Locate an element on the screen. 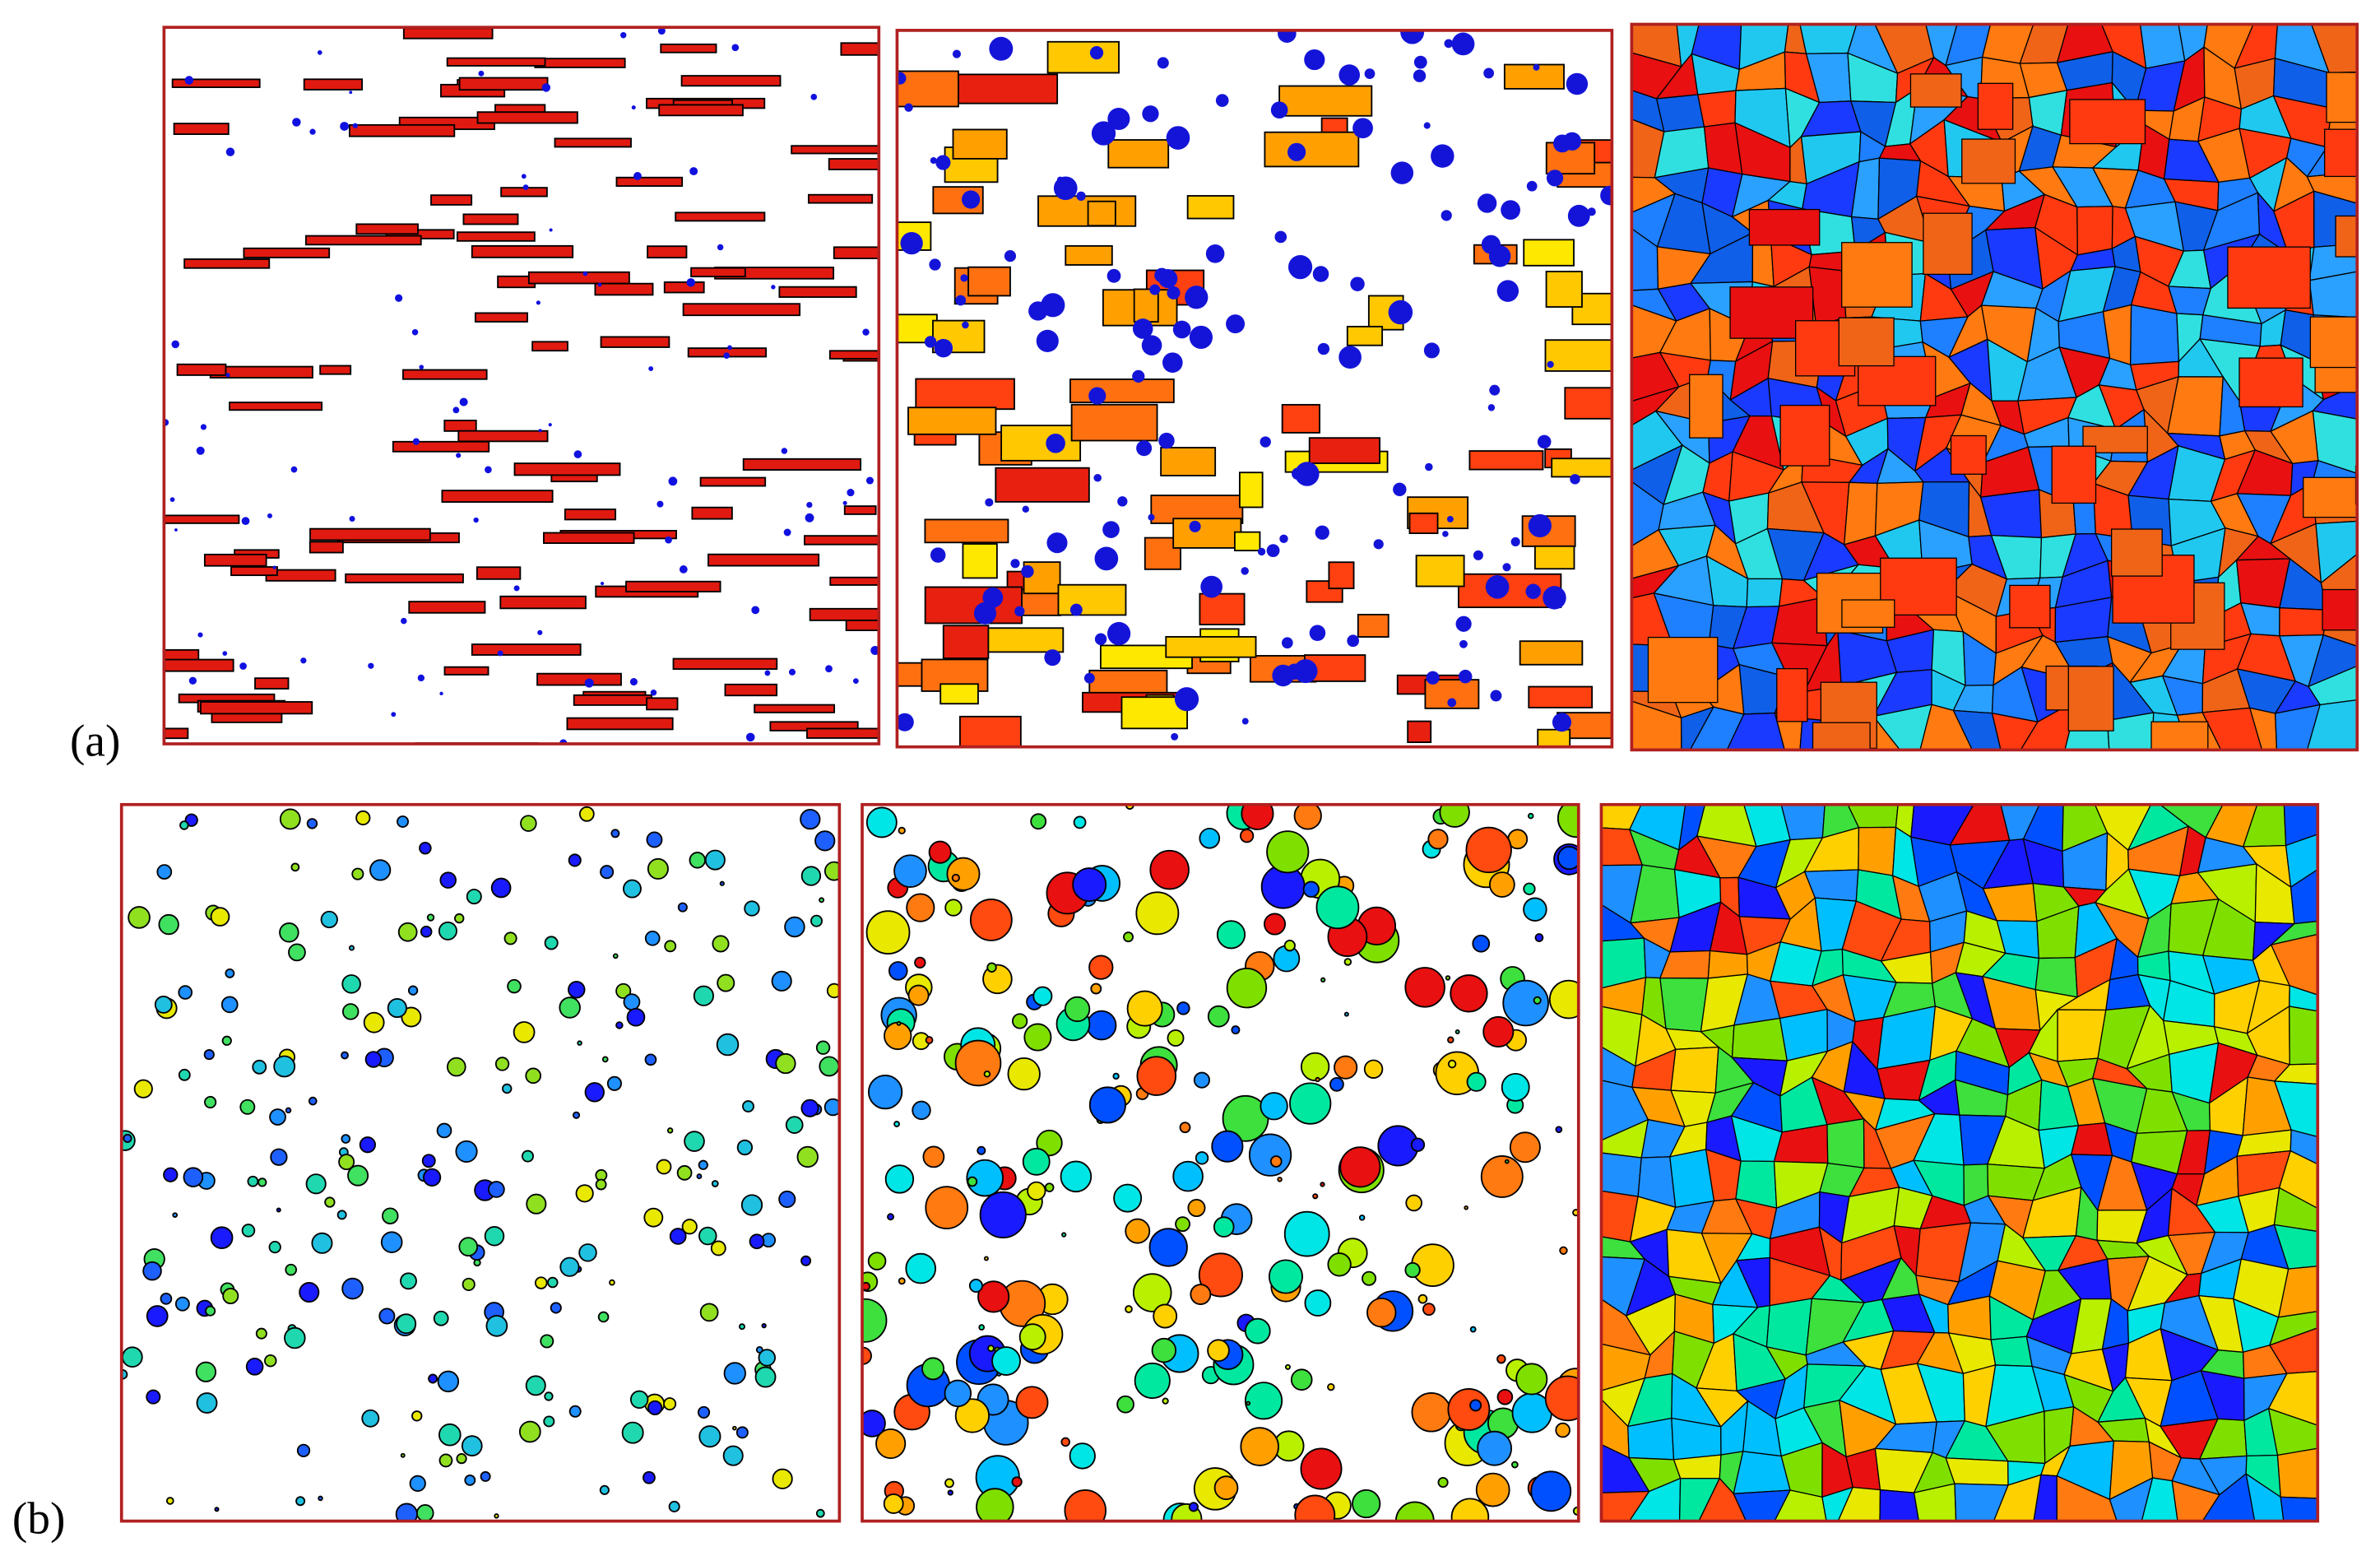 The height and width of the screenshot is (1556, 2380). panel-label: (b) is located at coordinates (39, 1518).